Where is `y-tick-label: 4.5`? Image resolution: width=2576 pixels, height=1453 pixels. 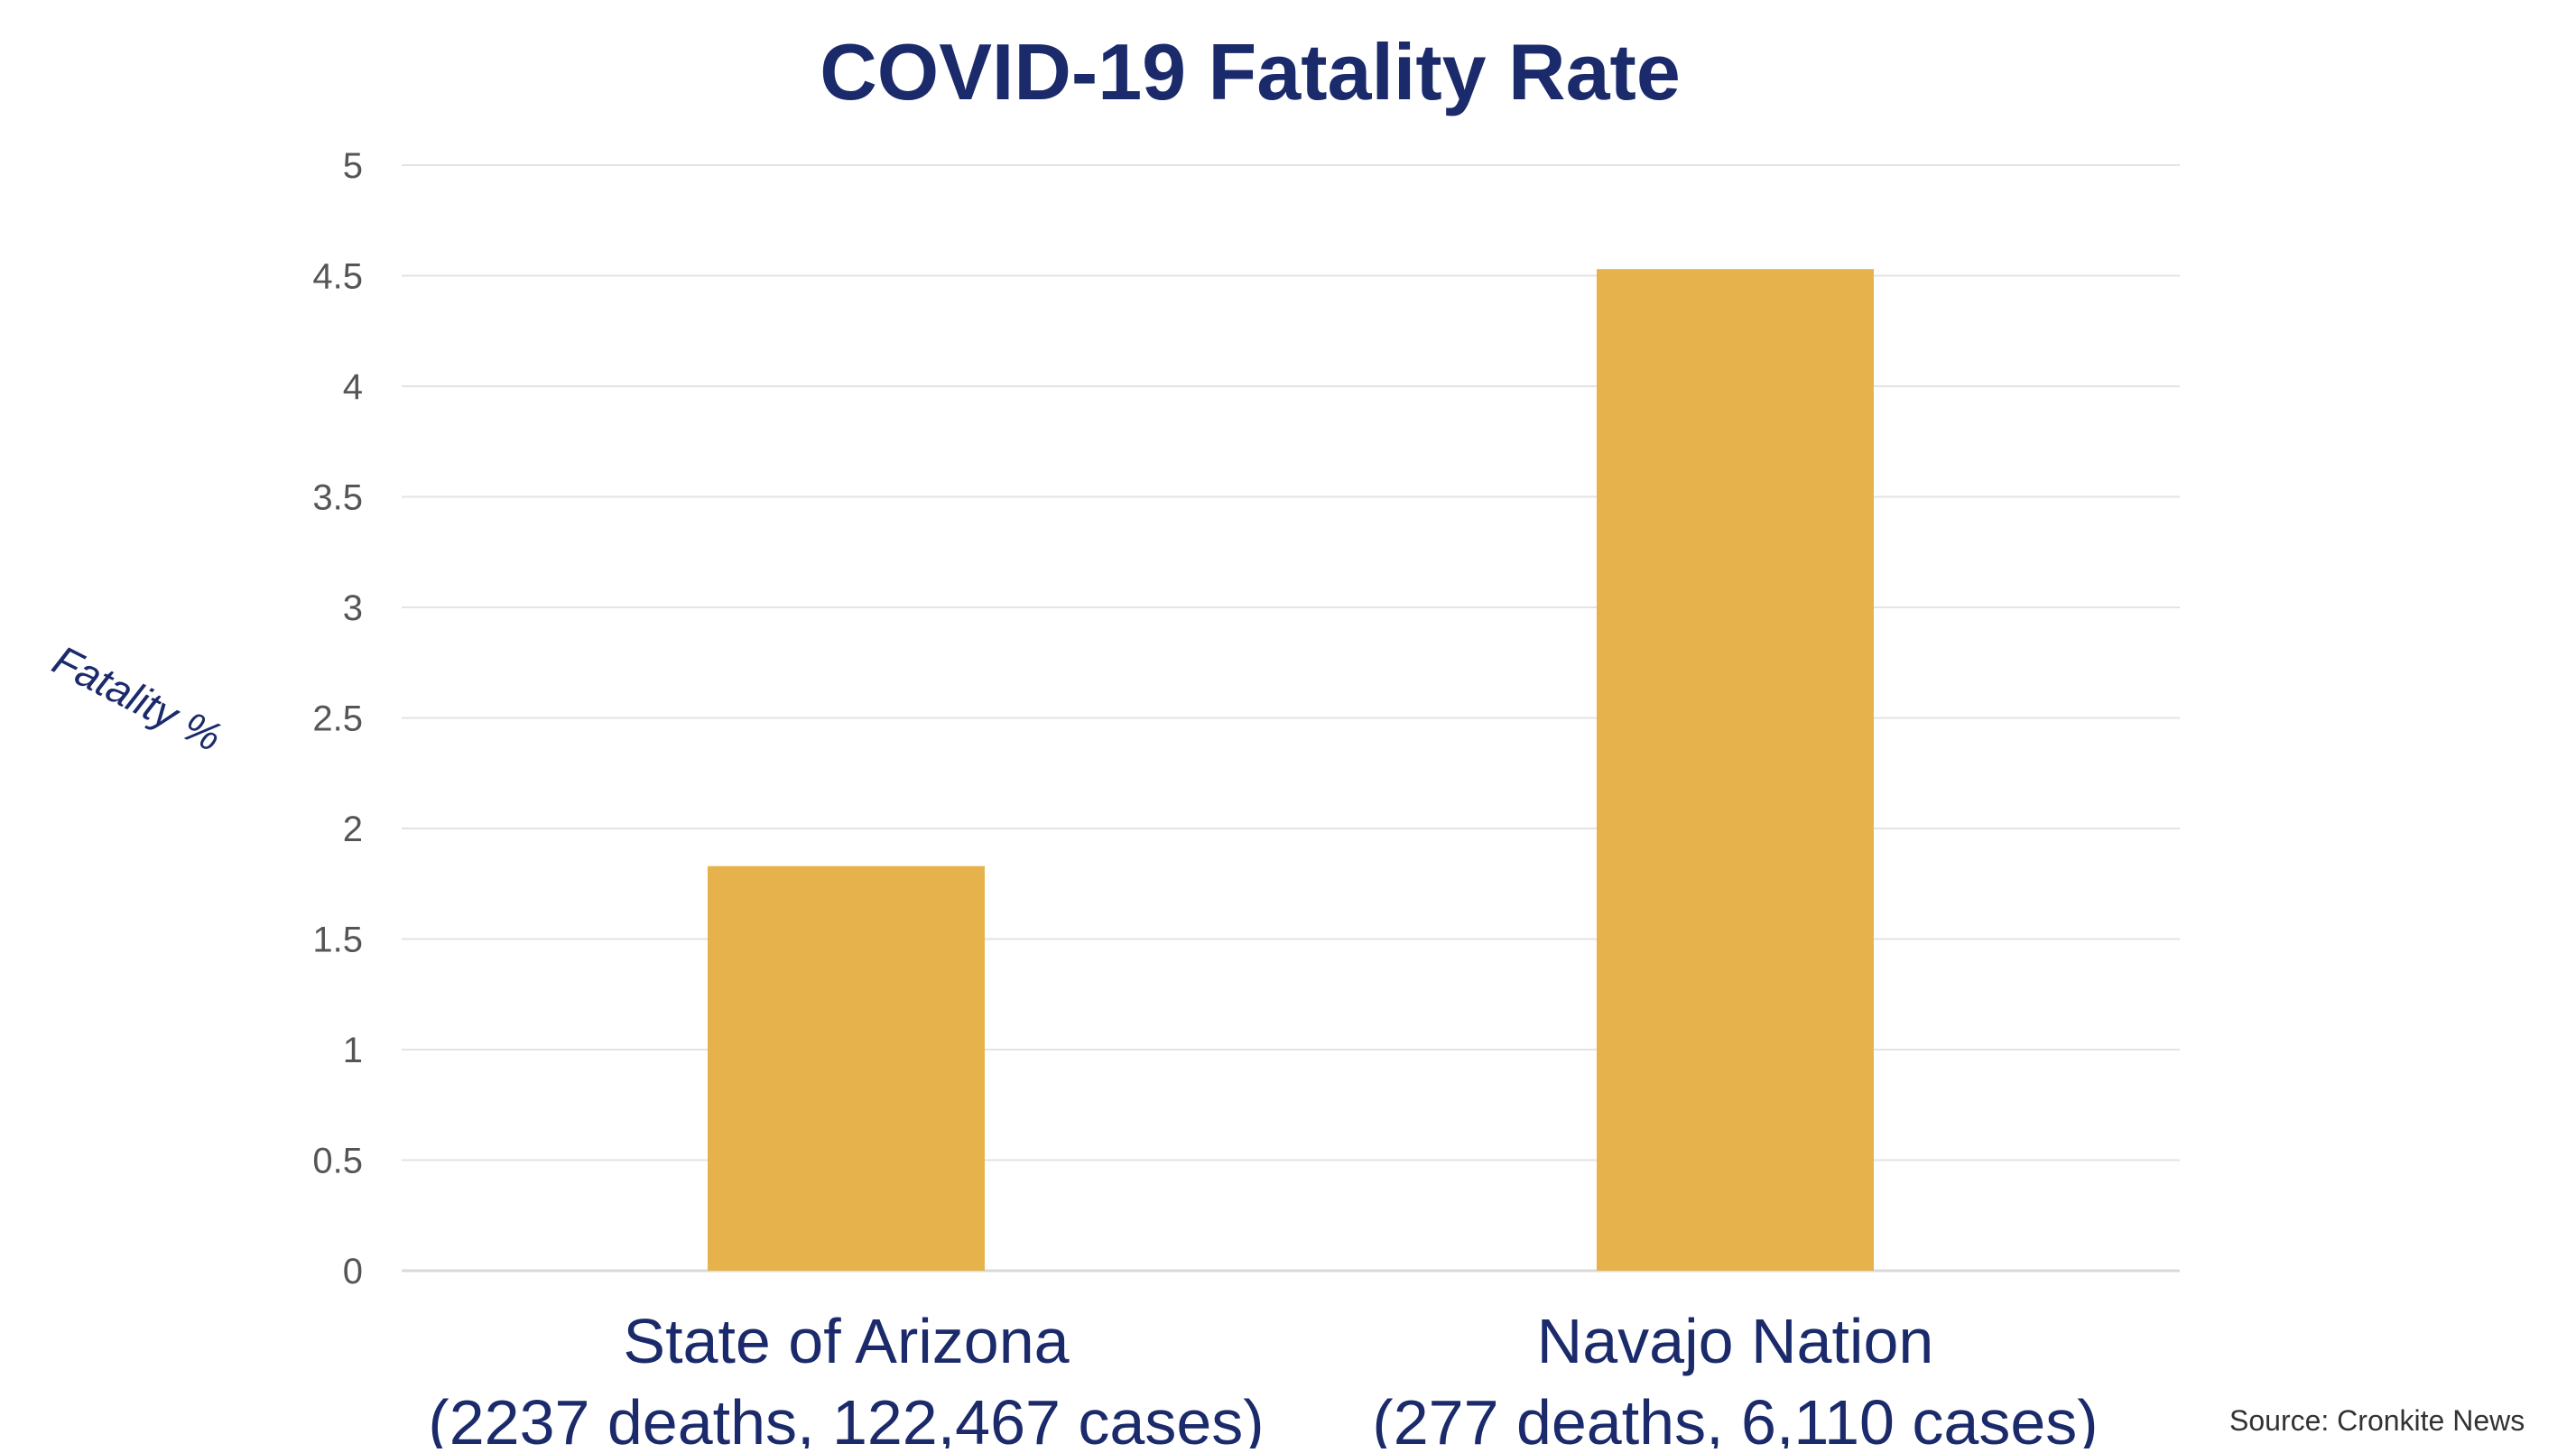 y-tick-label: 4.5 is located at coordinates (337, 277).